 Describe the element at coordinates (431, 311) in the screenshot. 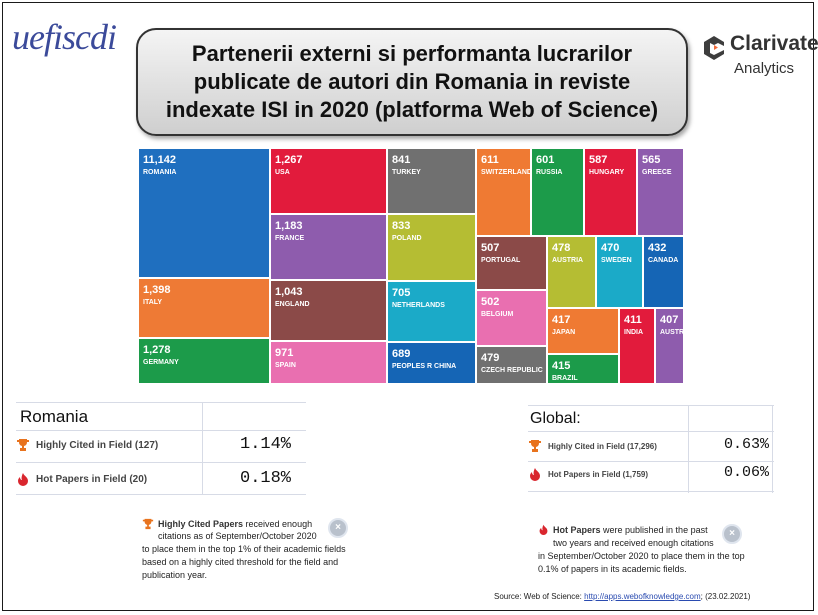

I see `treemap-tile-netherlands: 705 NETHERLANDS` at that location.